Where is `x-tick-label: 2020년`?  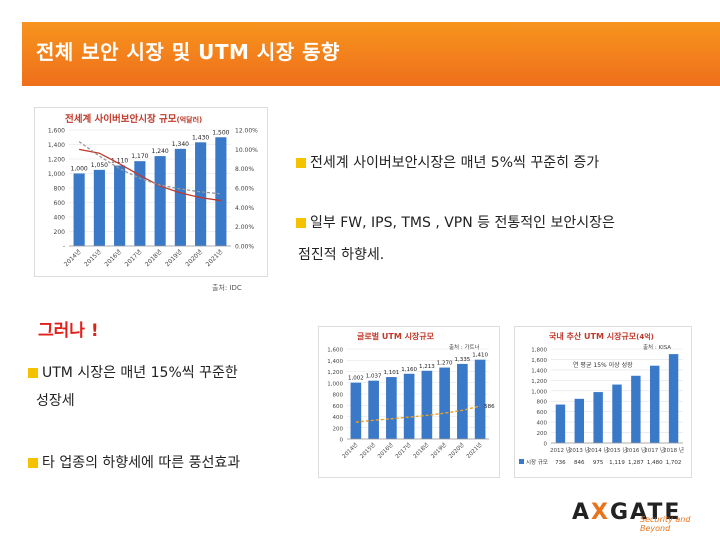
x-tick-label: 2020년 is located at coordinates (194, 258).